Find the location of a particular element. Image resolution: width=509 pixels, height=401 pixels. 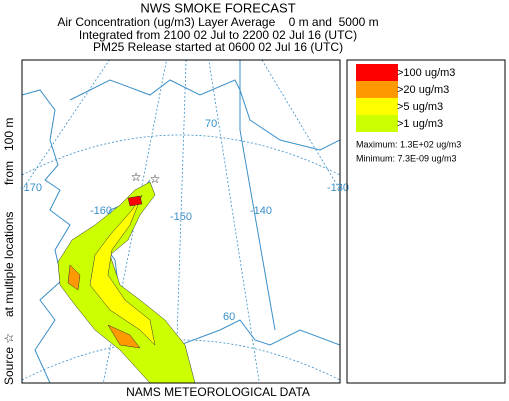

map-label: -150 is located at coordinates (181, 217).